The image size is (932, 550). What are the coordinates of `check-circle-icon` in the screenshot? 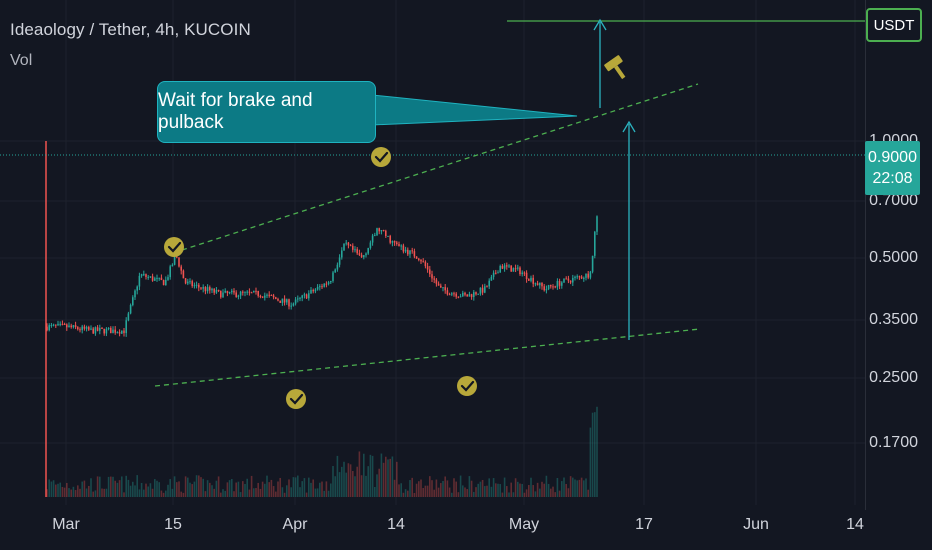 It's located at (381, 157).